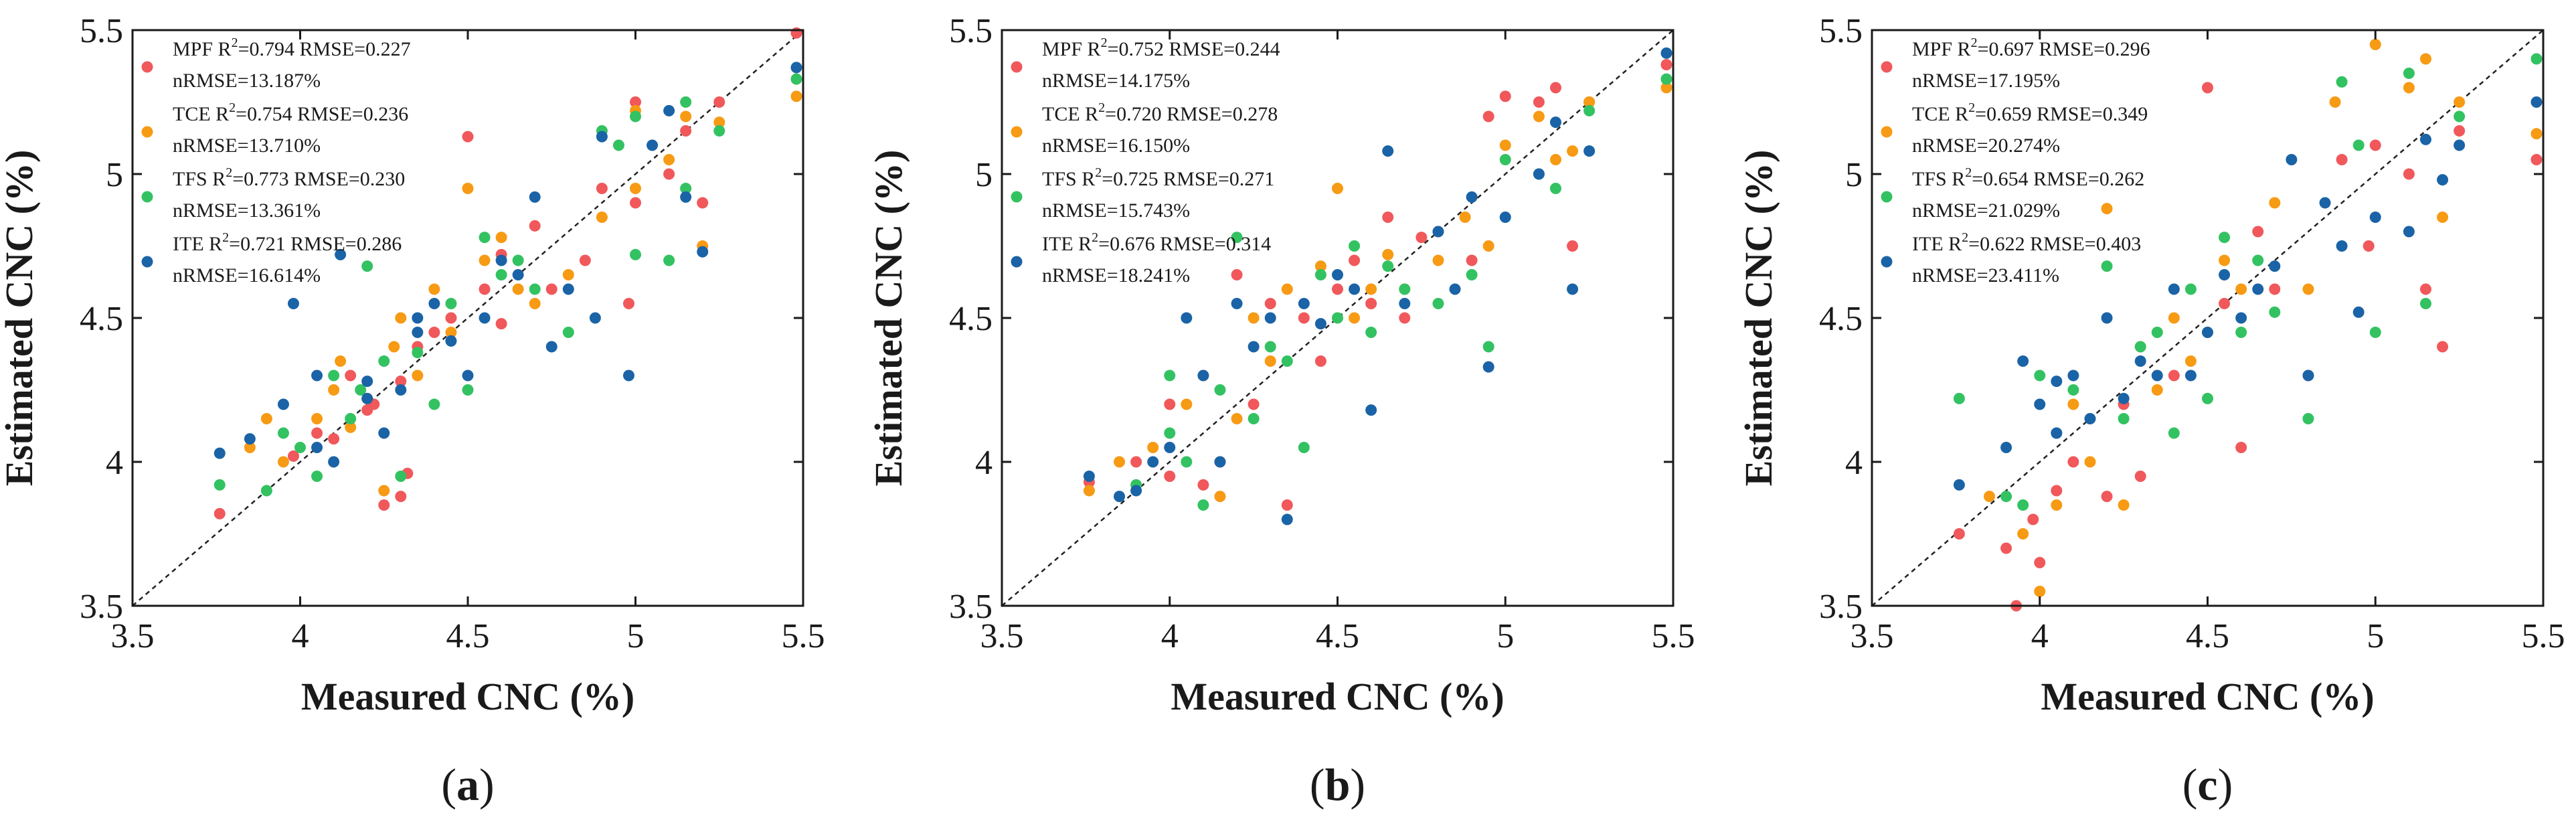  What do you see at coordinates (1887, 67) in the screenshot?
I see `legend-marker-mpf` at bounding box center [1887, 67].